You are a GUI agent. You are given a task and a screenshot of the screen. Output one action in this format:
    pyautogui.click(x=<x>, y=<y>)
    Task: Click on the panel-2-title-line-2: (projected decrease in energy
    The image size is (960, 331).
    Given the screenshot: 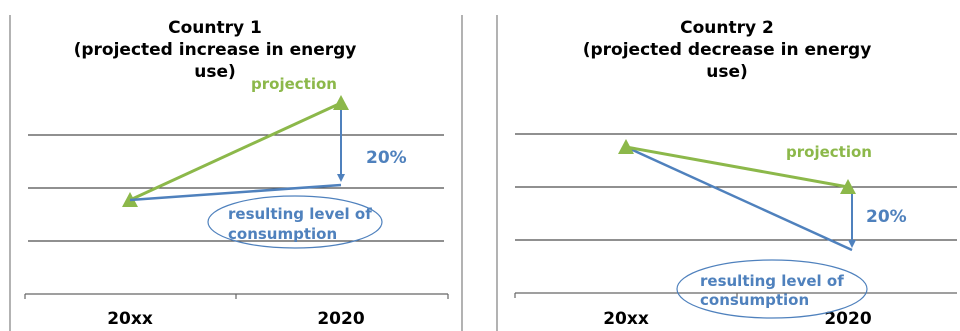 What is the action you would take?
    pyautogui.click(x=727, y=50)
    